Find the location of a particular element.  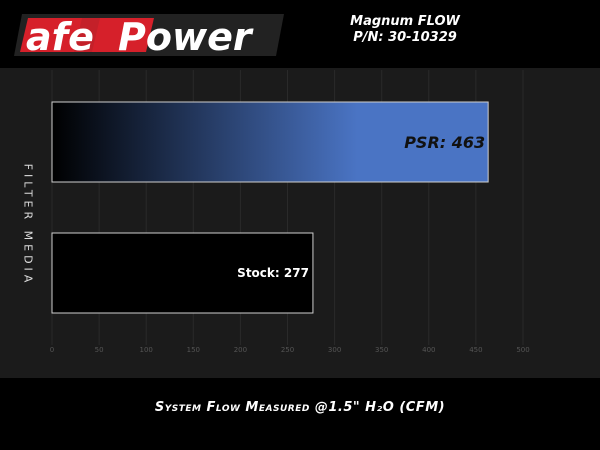

afe-power-logo: afe Power is located at coordinates (149, 36).